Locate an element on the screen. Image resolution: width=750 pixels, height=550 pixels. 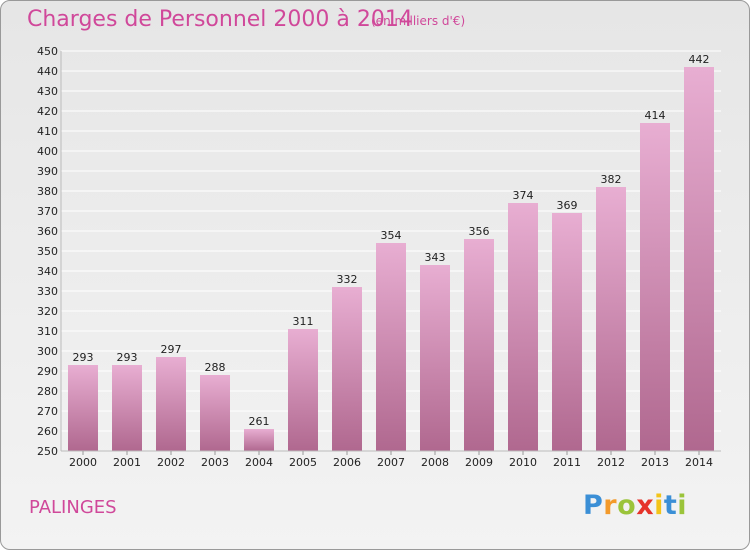
y-tick-label: 280 is located at coordinates (47, 391).